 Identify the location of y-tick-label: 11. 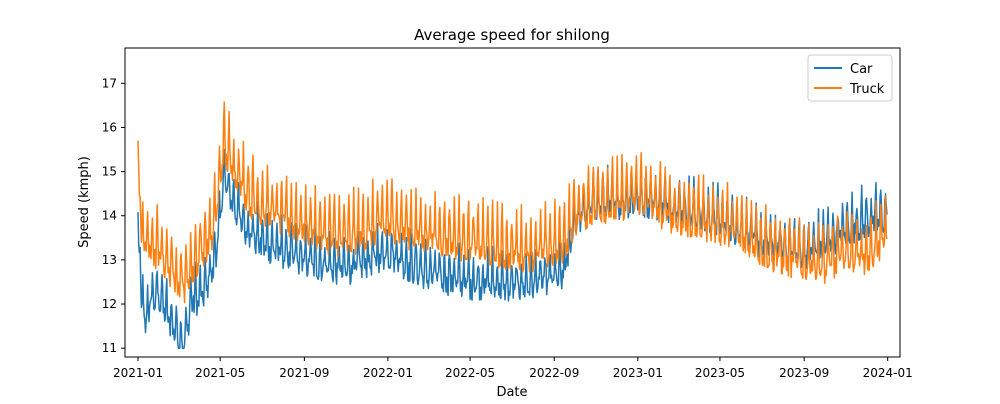
(109, 348).